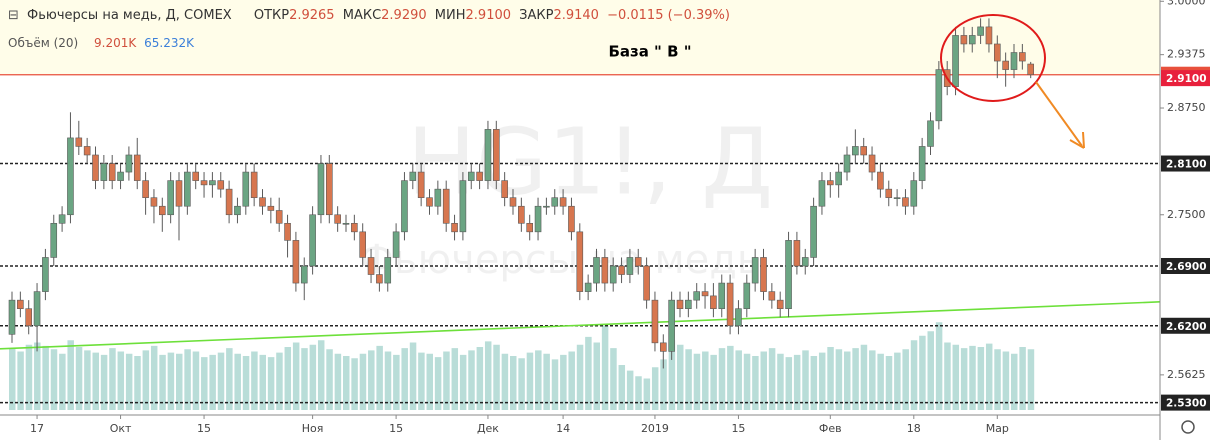  I want to click on open-value: 2.9265, so click(312, 15).